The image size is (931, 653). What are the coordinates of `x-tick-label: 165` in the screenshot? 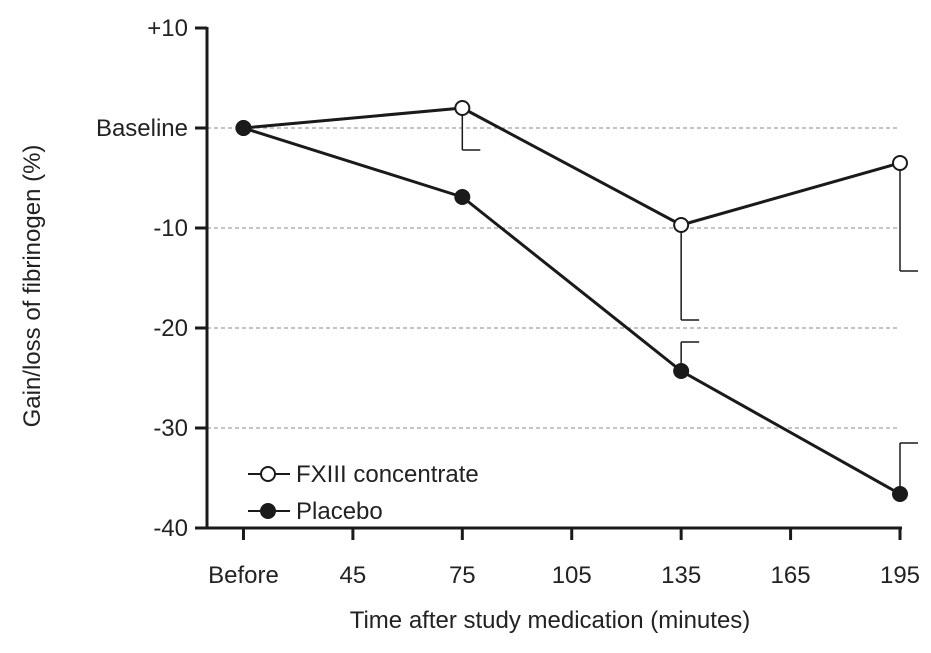 It's located at (791, 575).